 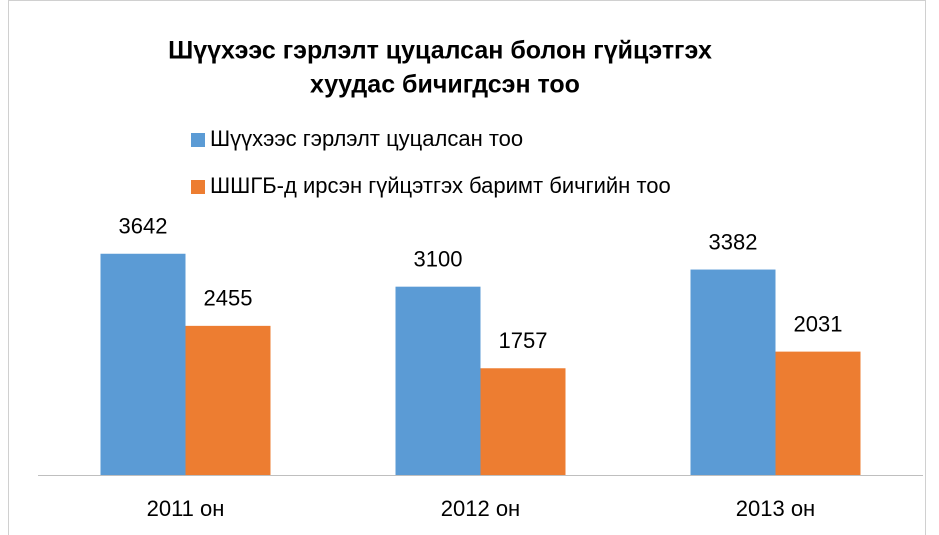 I want to click on x-tick-label: 2013 он, so click(x=775, y=508).